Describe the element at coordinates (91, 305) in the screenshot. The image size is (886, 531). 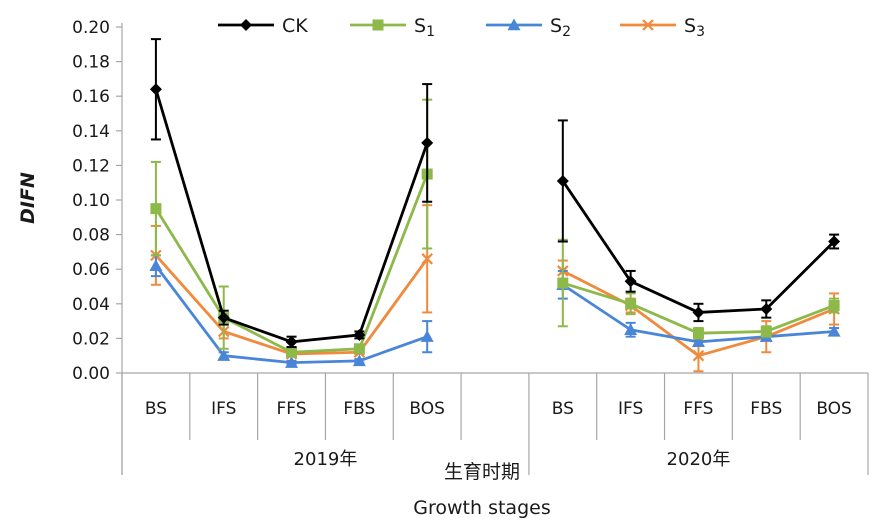
I see `y-tick-label: 0.04` at that location.